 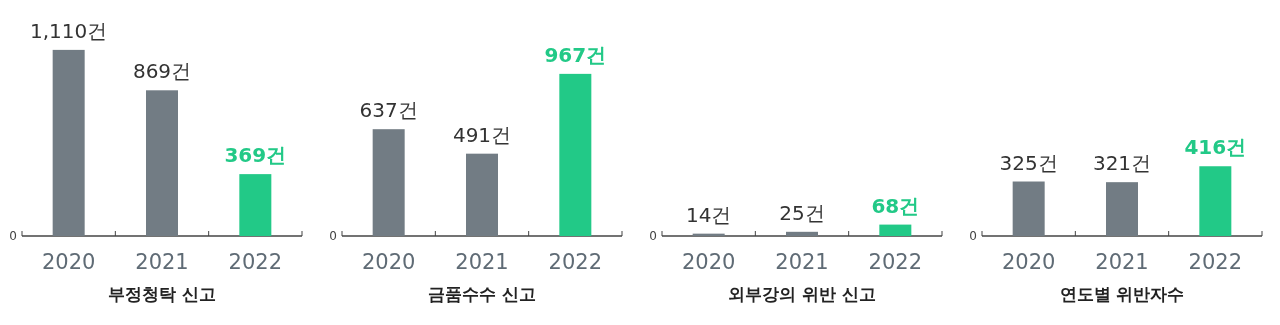 What do you see at coordinates (1122, 294) in the screenshot?
I see `x-axis-title: 연도별 위반자수` at bounding box center [1122, 294].